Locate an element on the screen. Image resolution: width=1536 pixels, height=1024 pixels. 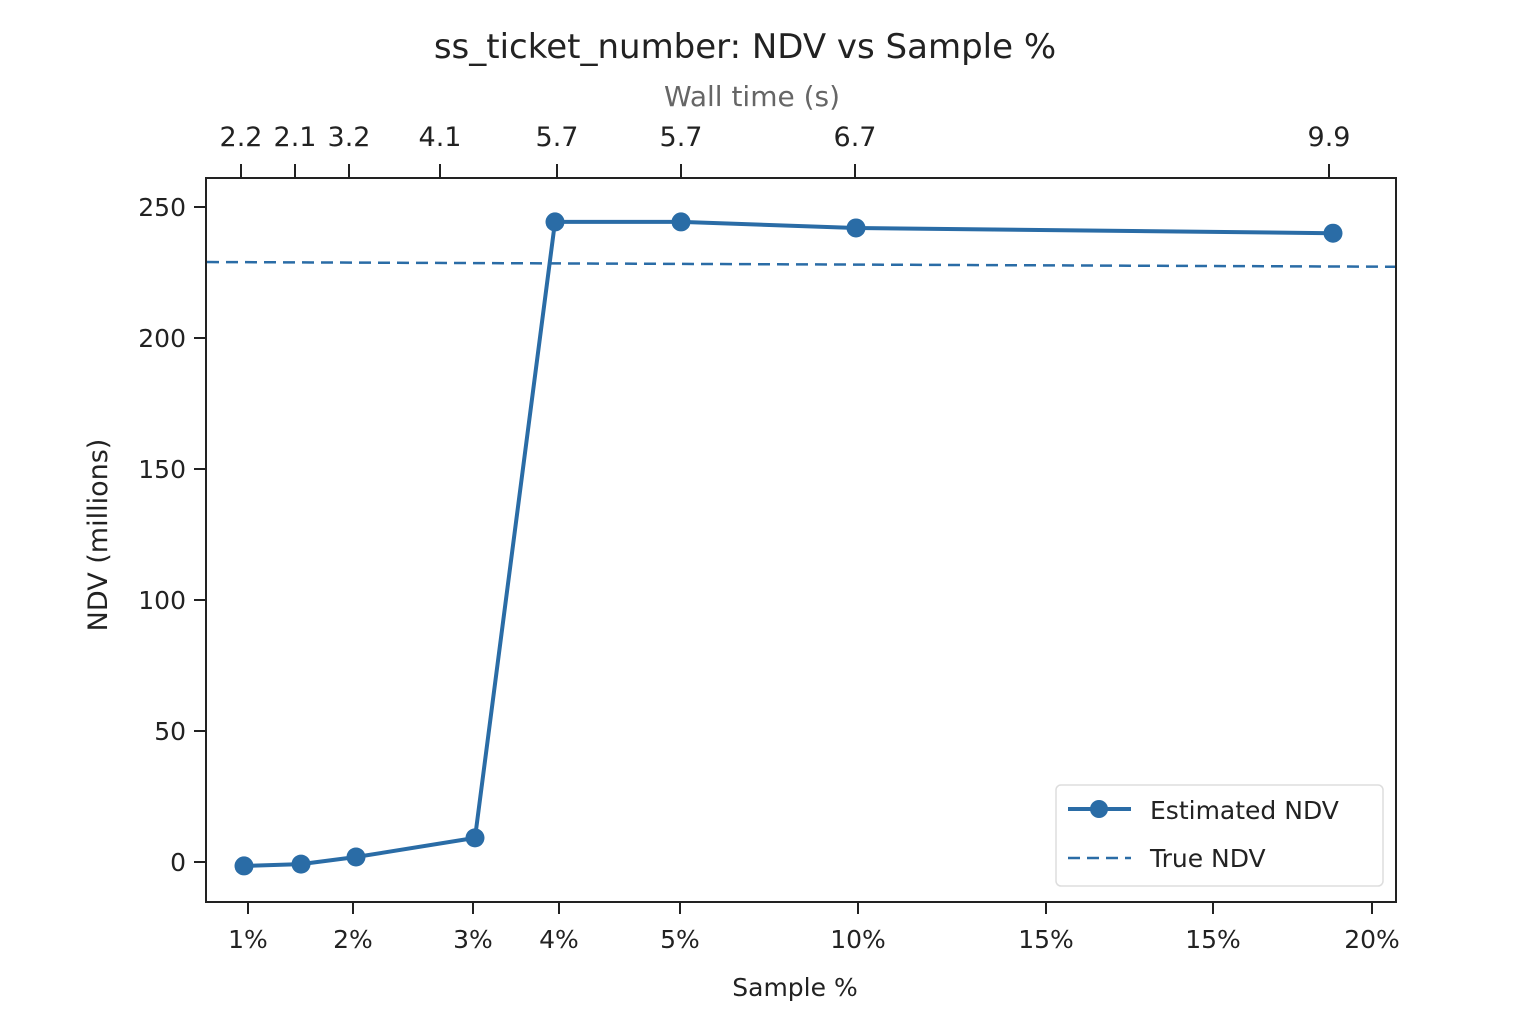
y-axis-label: NDV (millions) is located at coordinates (98, 535).